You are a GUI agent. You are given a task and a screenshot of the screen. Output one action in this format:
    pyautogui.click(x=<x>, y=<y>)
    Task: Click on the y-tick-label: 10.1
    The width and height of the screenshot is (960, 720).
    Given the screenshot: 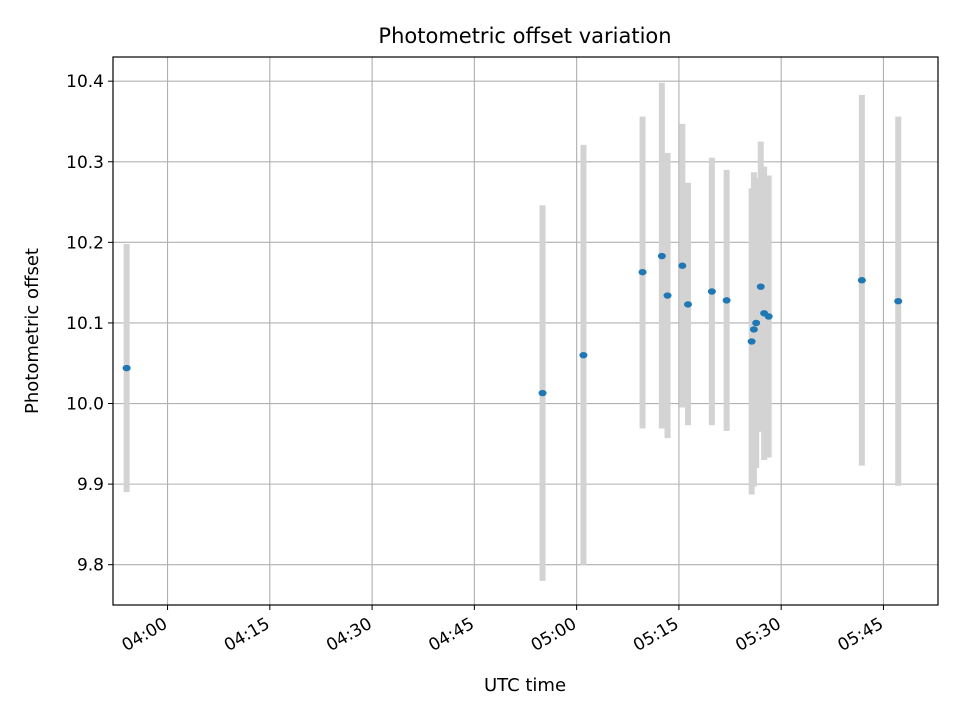 What is the action you would take?
    pyautogui.click(x=85, y=324)
    